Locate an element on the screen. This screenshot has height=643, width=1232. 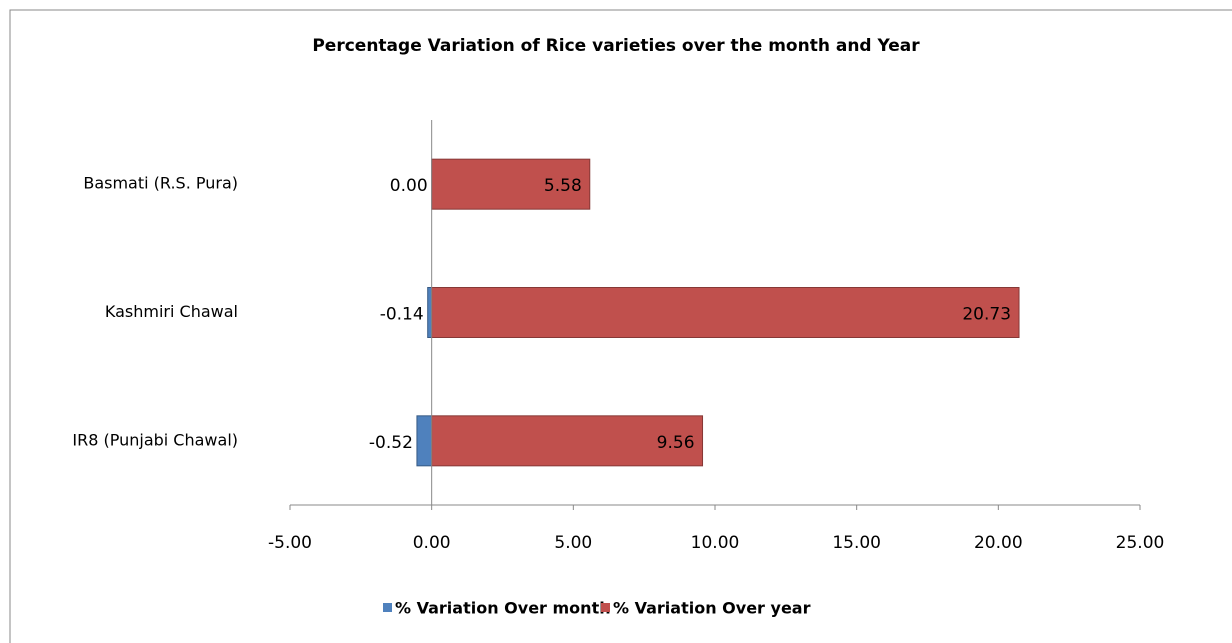
data-label: -0.52 is located at coordinates (391, 443).